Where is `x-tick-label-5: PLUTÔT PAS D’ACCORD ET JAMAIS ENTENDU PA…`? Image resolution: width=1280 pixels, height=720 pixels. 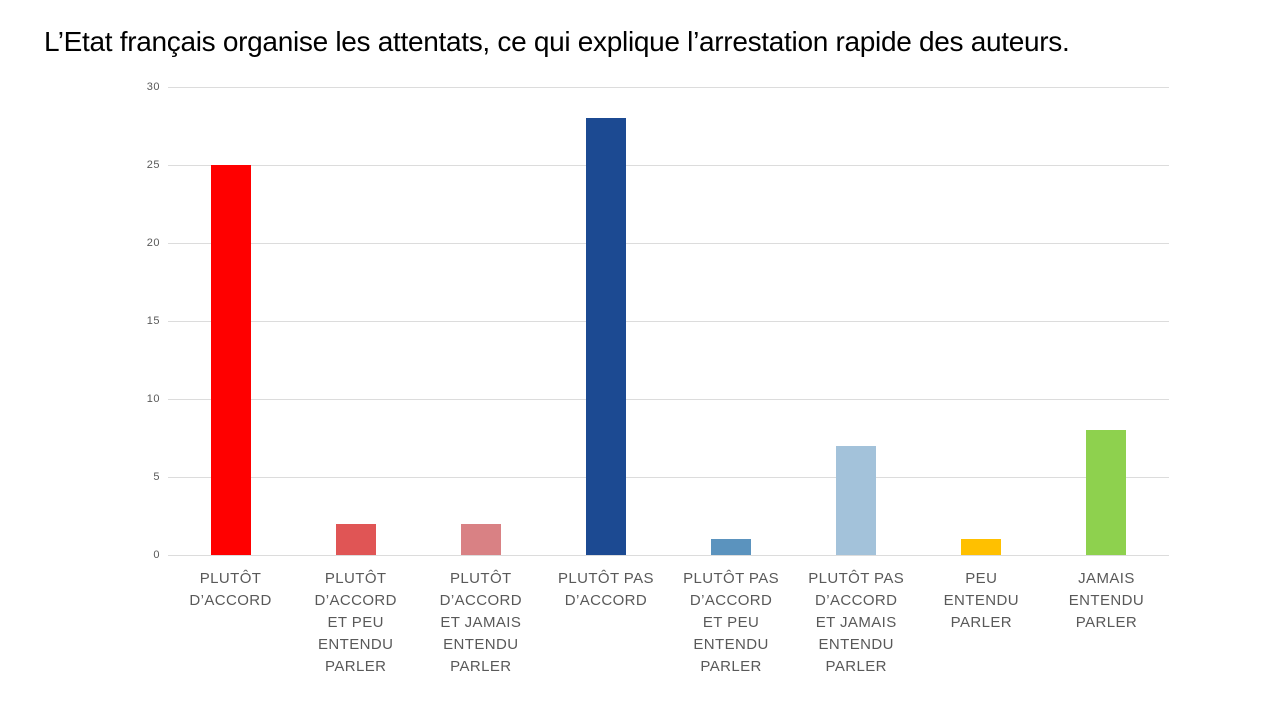
x-tick-label-5: PLUTÔT PAS D’ACCORD ET JAMAIS ENTENDU PA… is located at coordinates (856, 622).